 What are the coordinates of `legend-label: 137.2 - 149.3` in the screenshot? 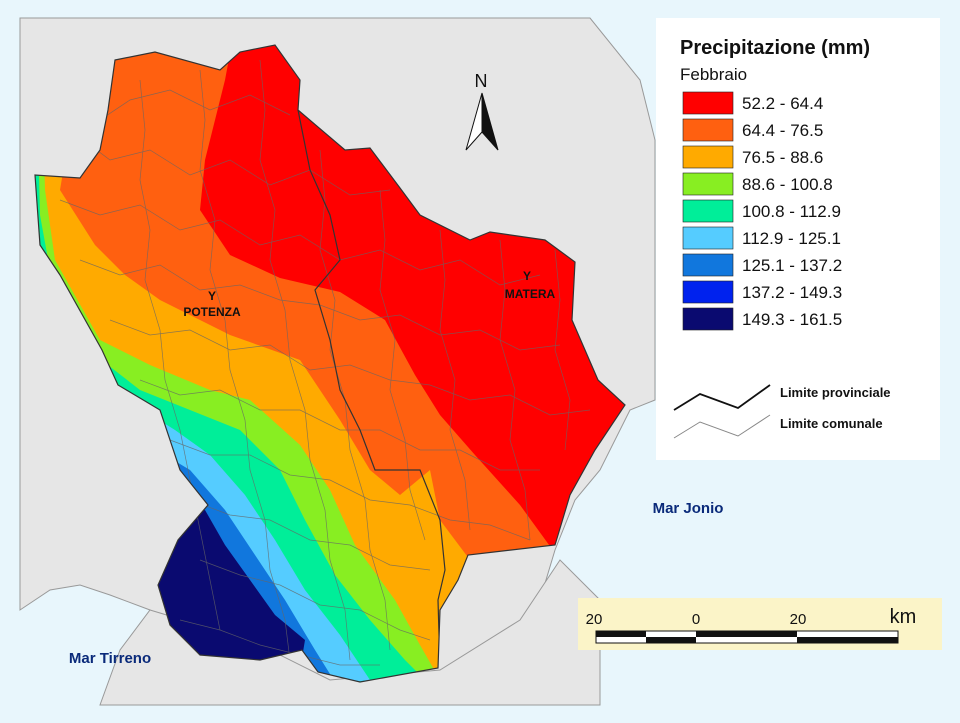 It's located at (792, 292).